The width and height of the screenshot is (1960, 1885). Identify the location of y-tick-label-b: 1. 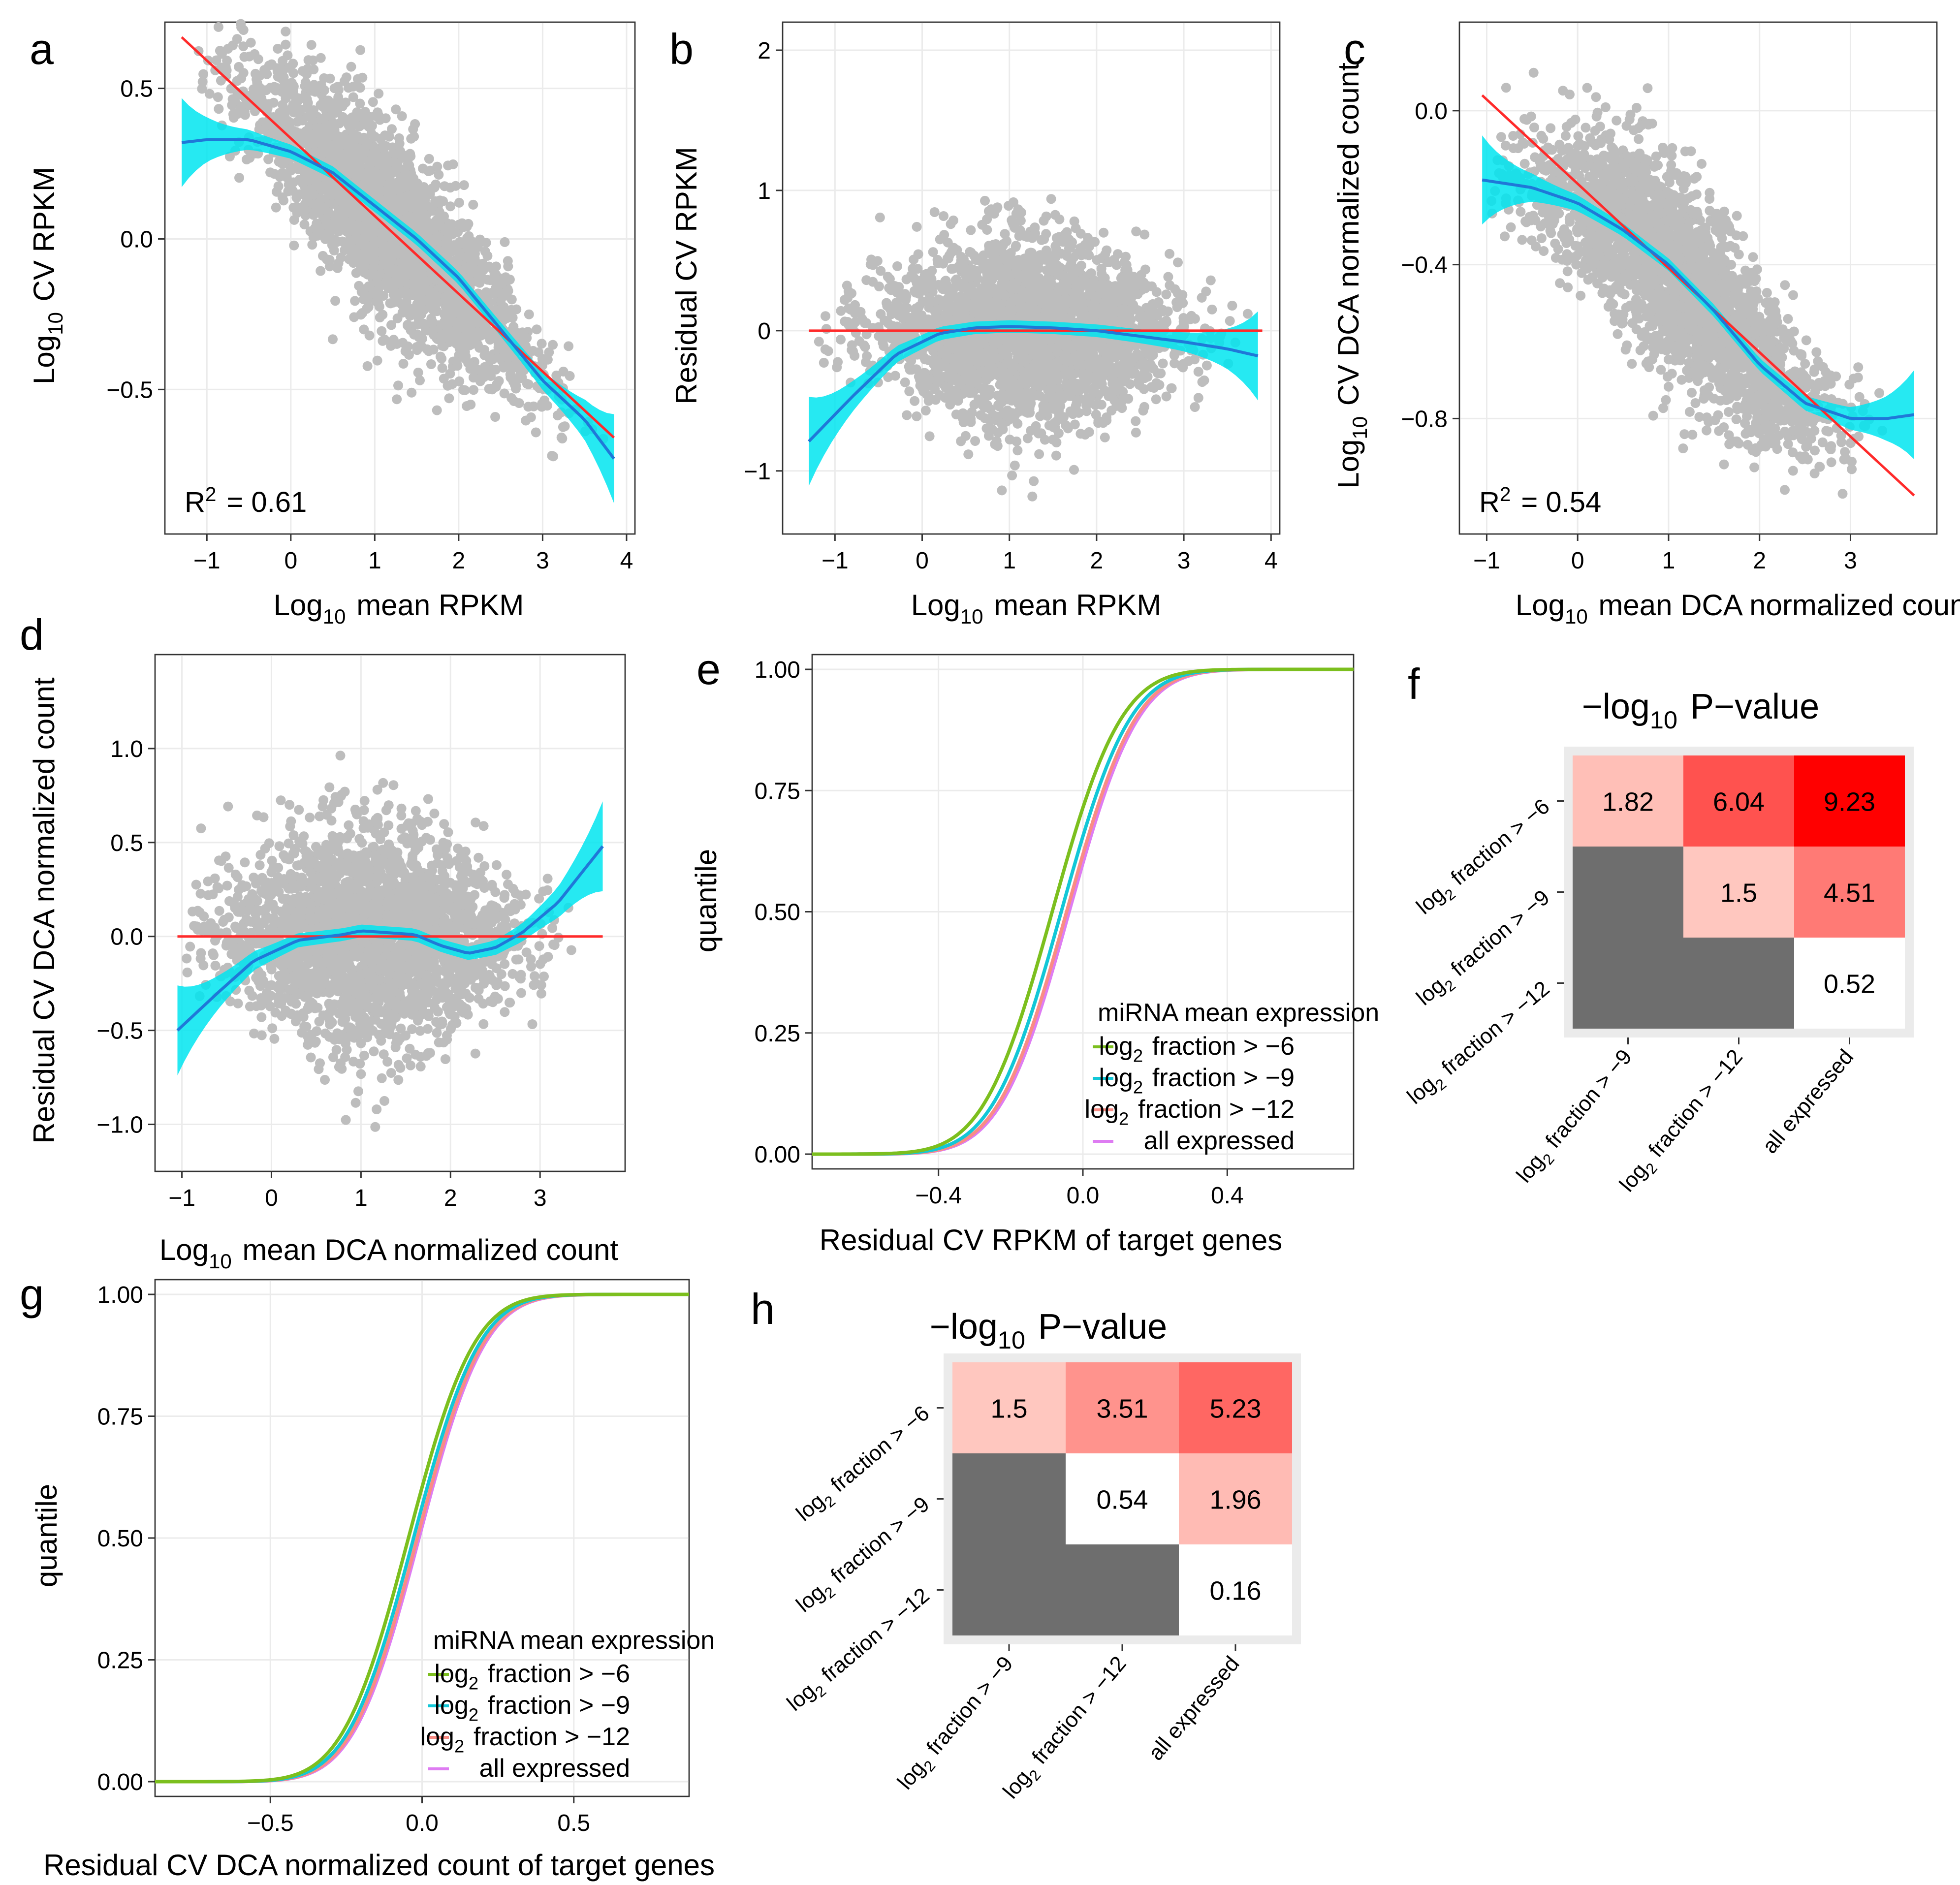
(764, 191).